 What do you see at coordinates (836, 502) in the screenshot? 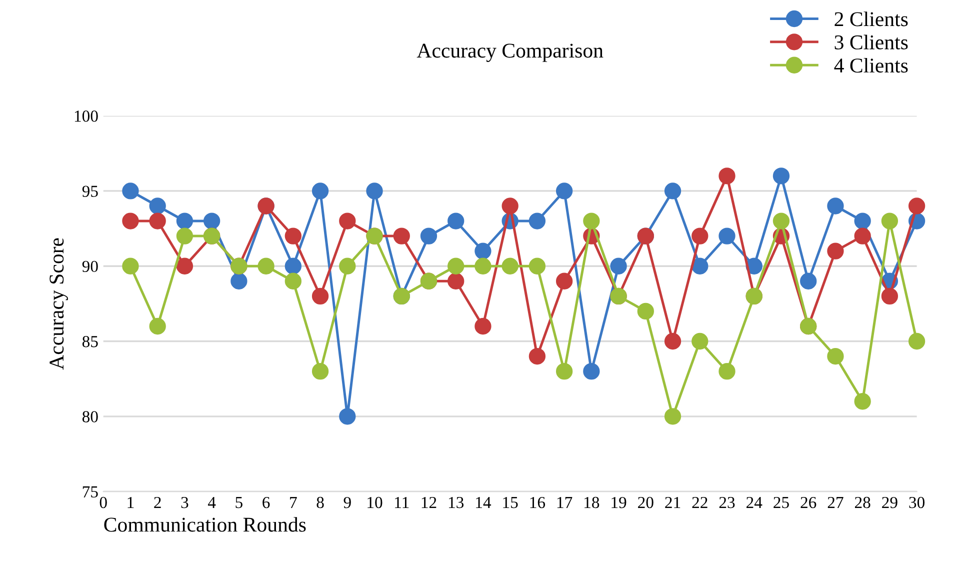
I see `x-tick-label: 27` at bounding box center [836, 502].